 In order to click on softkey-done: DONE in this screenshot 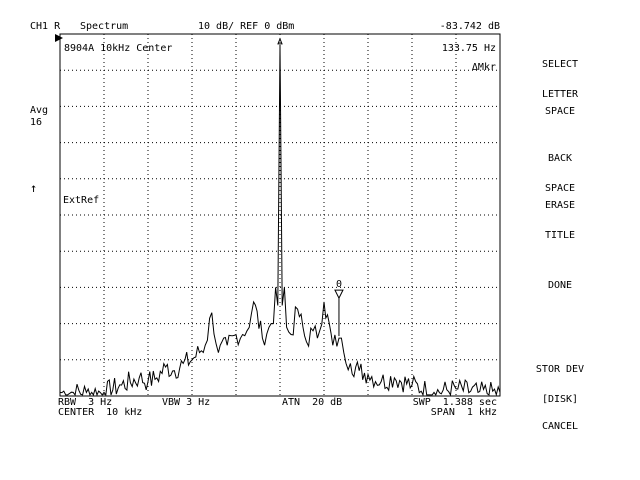, I will do `click(560, 281)`.